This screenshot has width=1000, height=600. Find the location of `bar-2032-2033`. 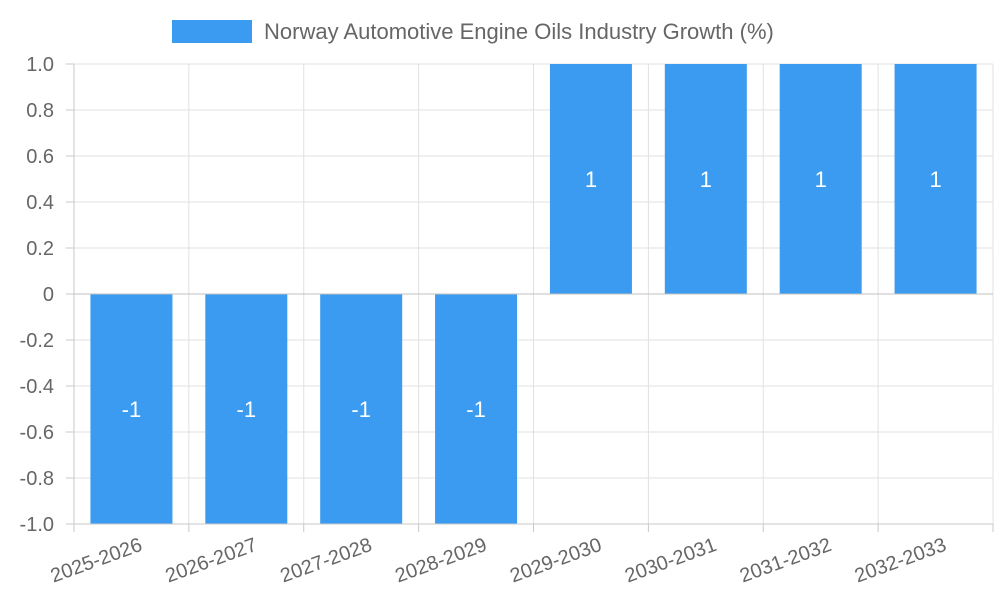

bar-2032-2033 is located at coordinates (935, 179).